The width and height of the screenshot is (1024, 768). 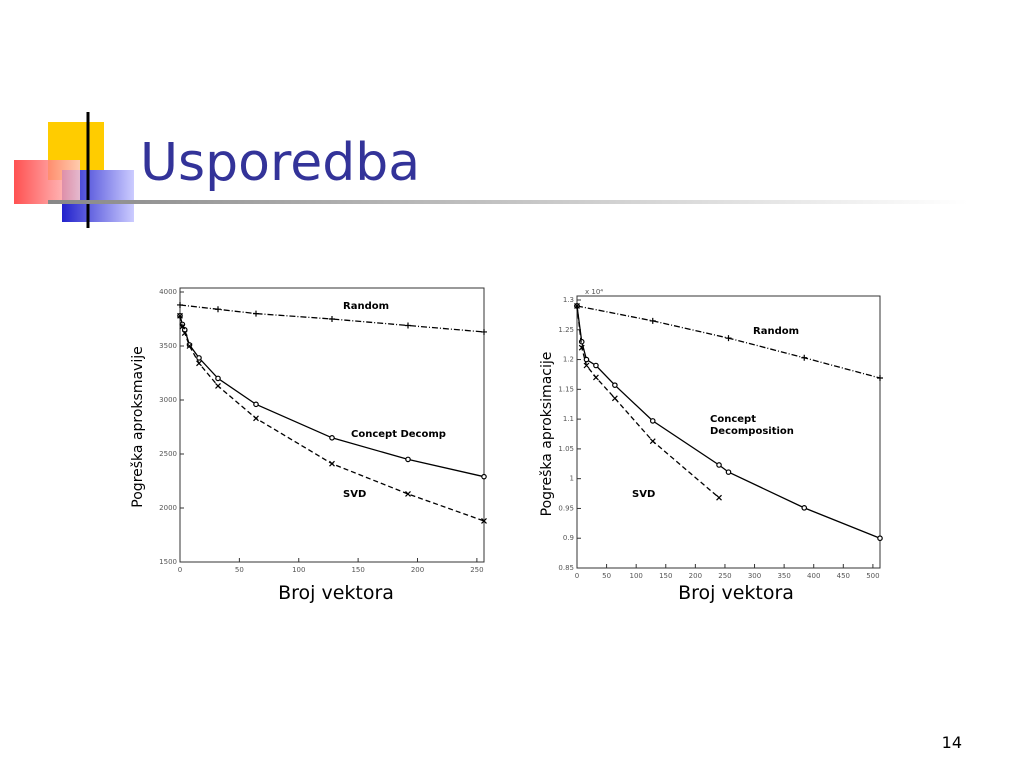 What do you see at coordinates (47, 182) in the screenshot?
I see `logo-square` at bounding box center [47, 182].